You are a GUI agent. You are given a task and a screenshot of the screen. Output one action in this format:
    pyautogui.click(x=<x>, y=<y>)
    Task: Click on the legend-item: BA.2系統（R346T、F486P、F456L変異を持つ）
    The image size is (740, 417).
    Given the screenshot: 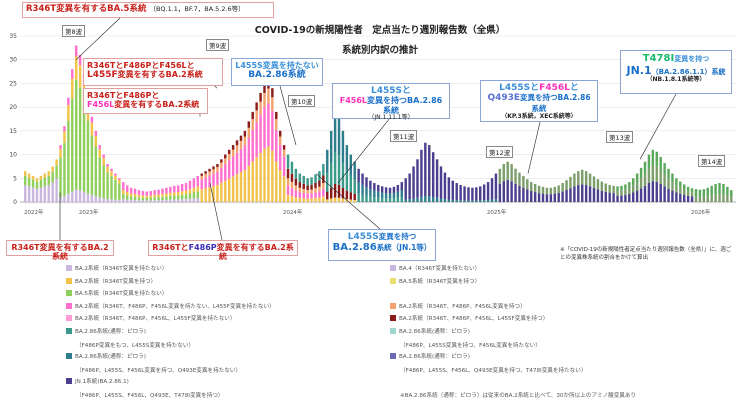 What is the action you would take?
    pyautogui.click(x=458, y=306)
    